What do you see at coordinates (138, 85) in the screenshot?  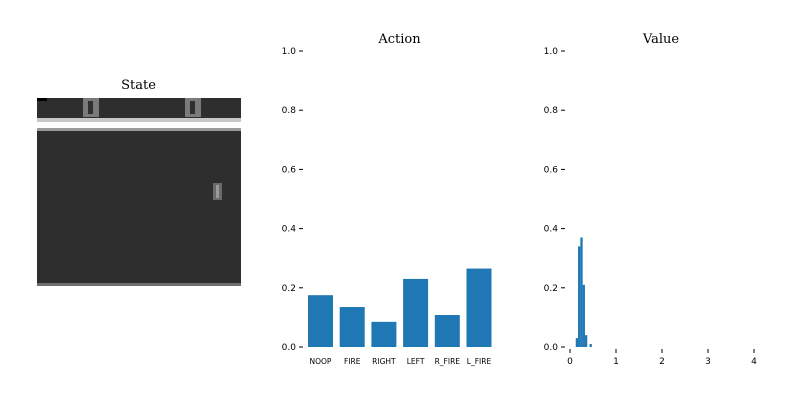 I see `state-title: State` at bounding box center [138, 85].